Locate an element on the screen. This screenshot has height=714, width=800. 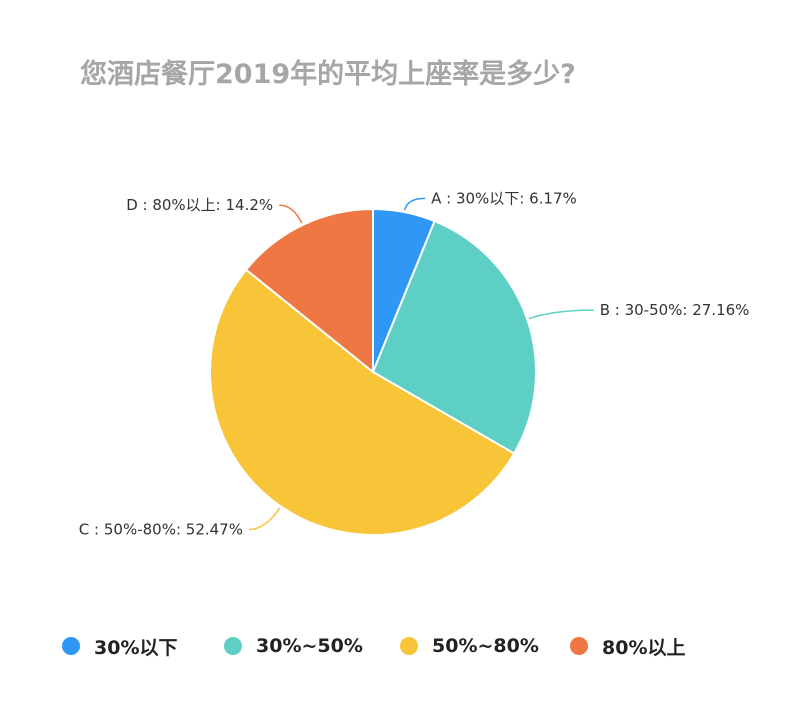
legend-item-a: 30%以下 is located at coordinates (119, 646).